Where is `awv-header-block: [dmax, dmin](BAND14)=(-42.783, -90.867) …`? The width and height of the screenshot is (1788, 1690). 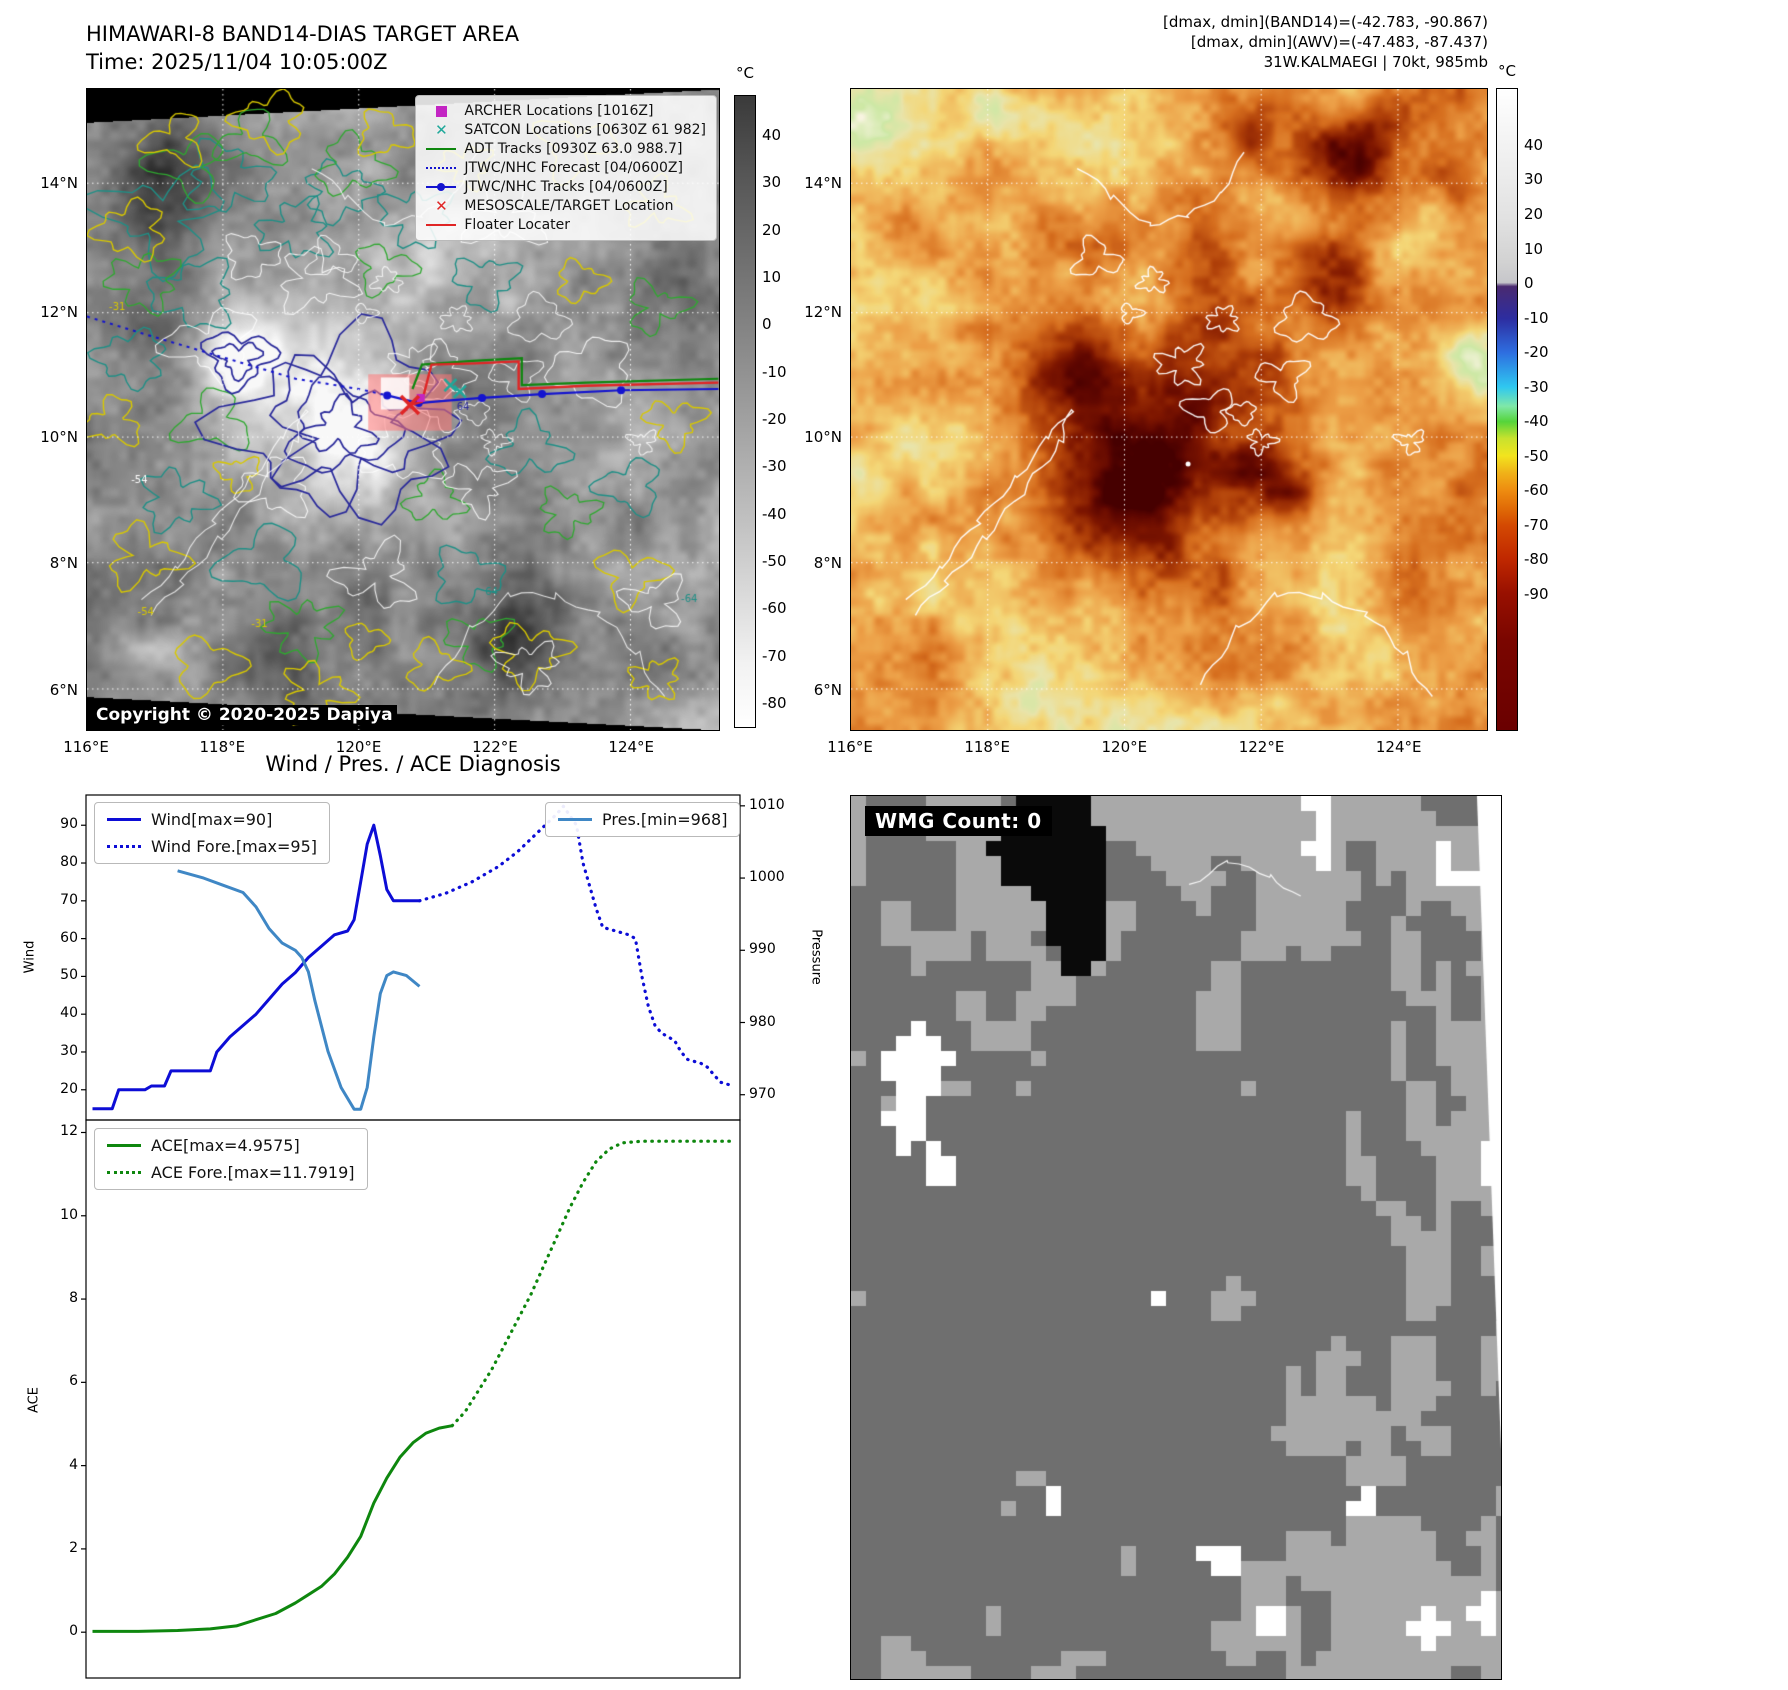
awv-header-block: [dmax, dmin](BAND14)=(-42.783, -90.867) … is located at coordinates (1194, 42).